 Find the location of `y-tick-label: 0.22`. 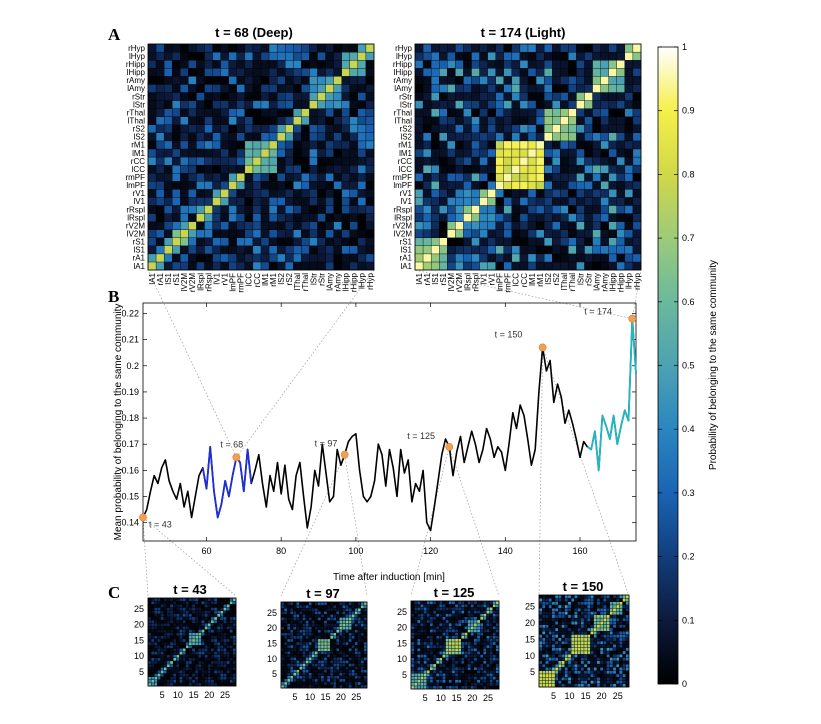

y-tick-label: 0.22 is located at coordinates (130, 313).